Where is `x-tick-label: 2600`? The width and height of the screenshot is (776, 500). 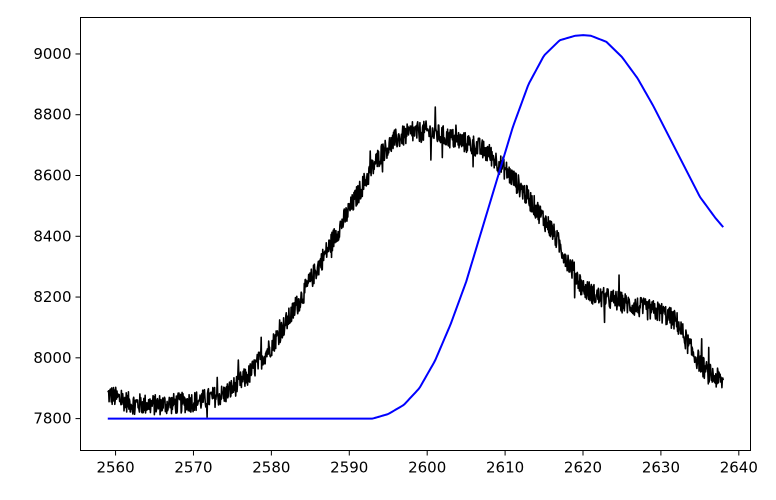 x-tick-label: 2600 is located at coordinates (427, 468).